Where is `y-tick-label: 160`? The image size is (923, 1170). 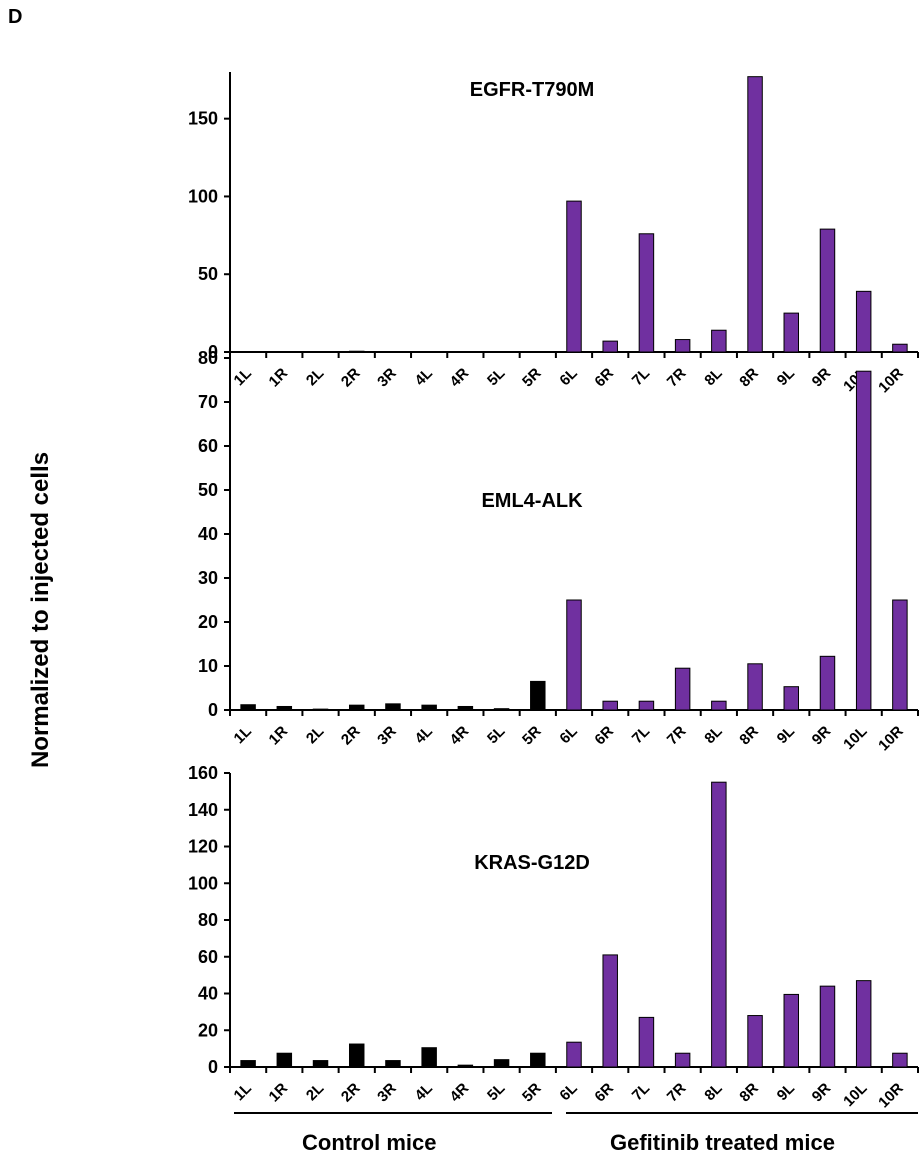
y-tick-label: 160 is located at coordinates (203, 773).